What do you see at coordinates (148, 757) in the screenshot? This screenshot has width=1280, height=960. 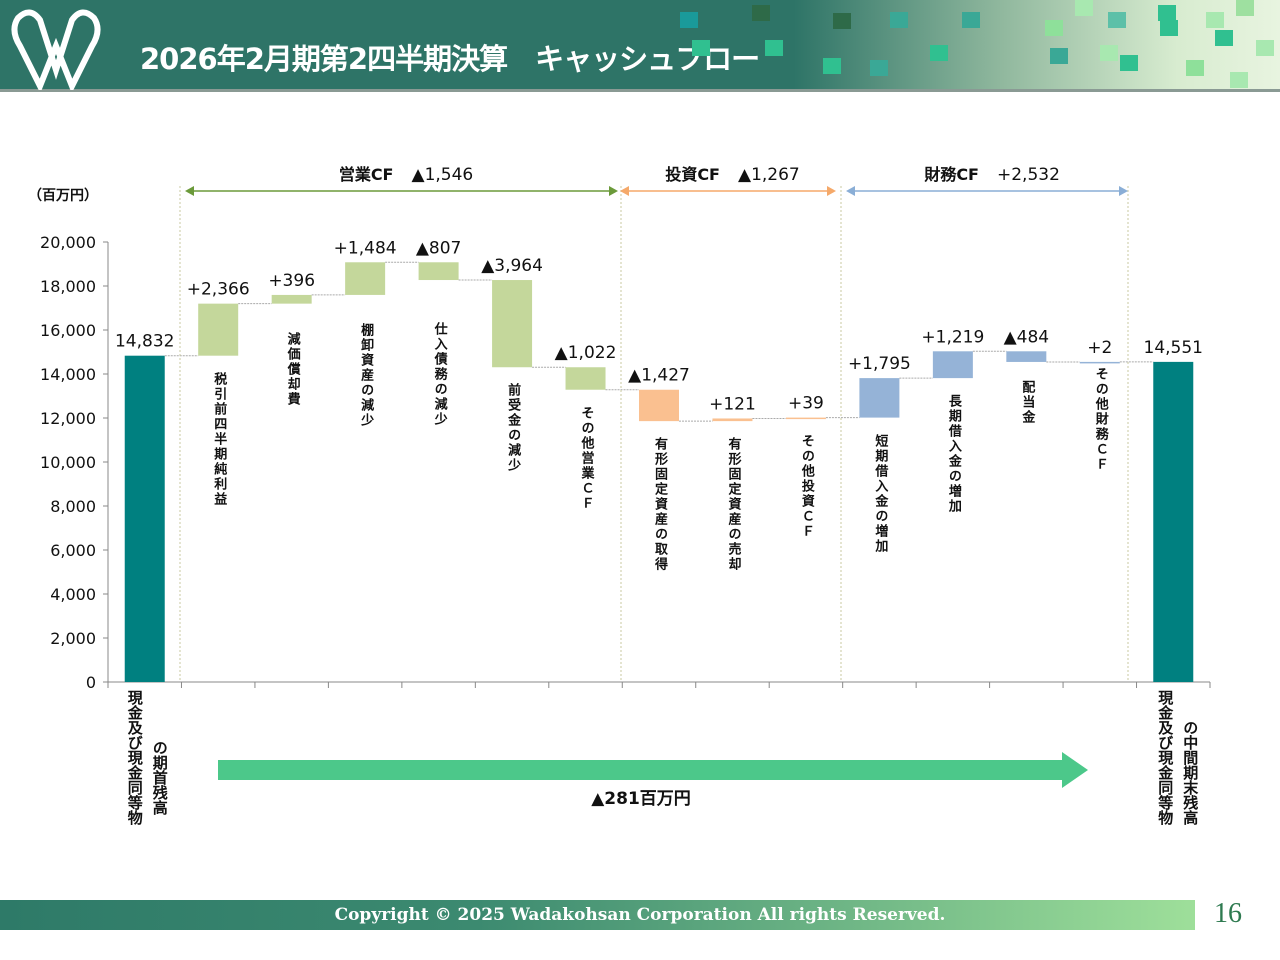 I see `category-label: 現金及び現金同等物 の期首残高` at bounding box center [148, 757].